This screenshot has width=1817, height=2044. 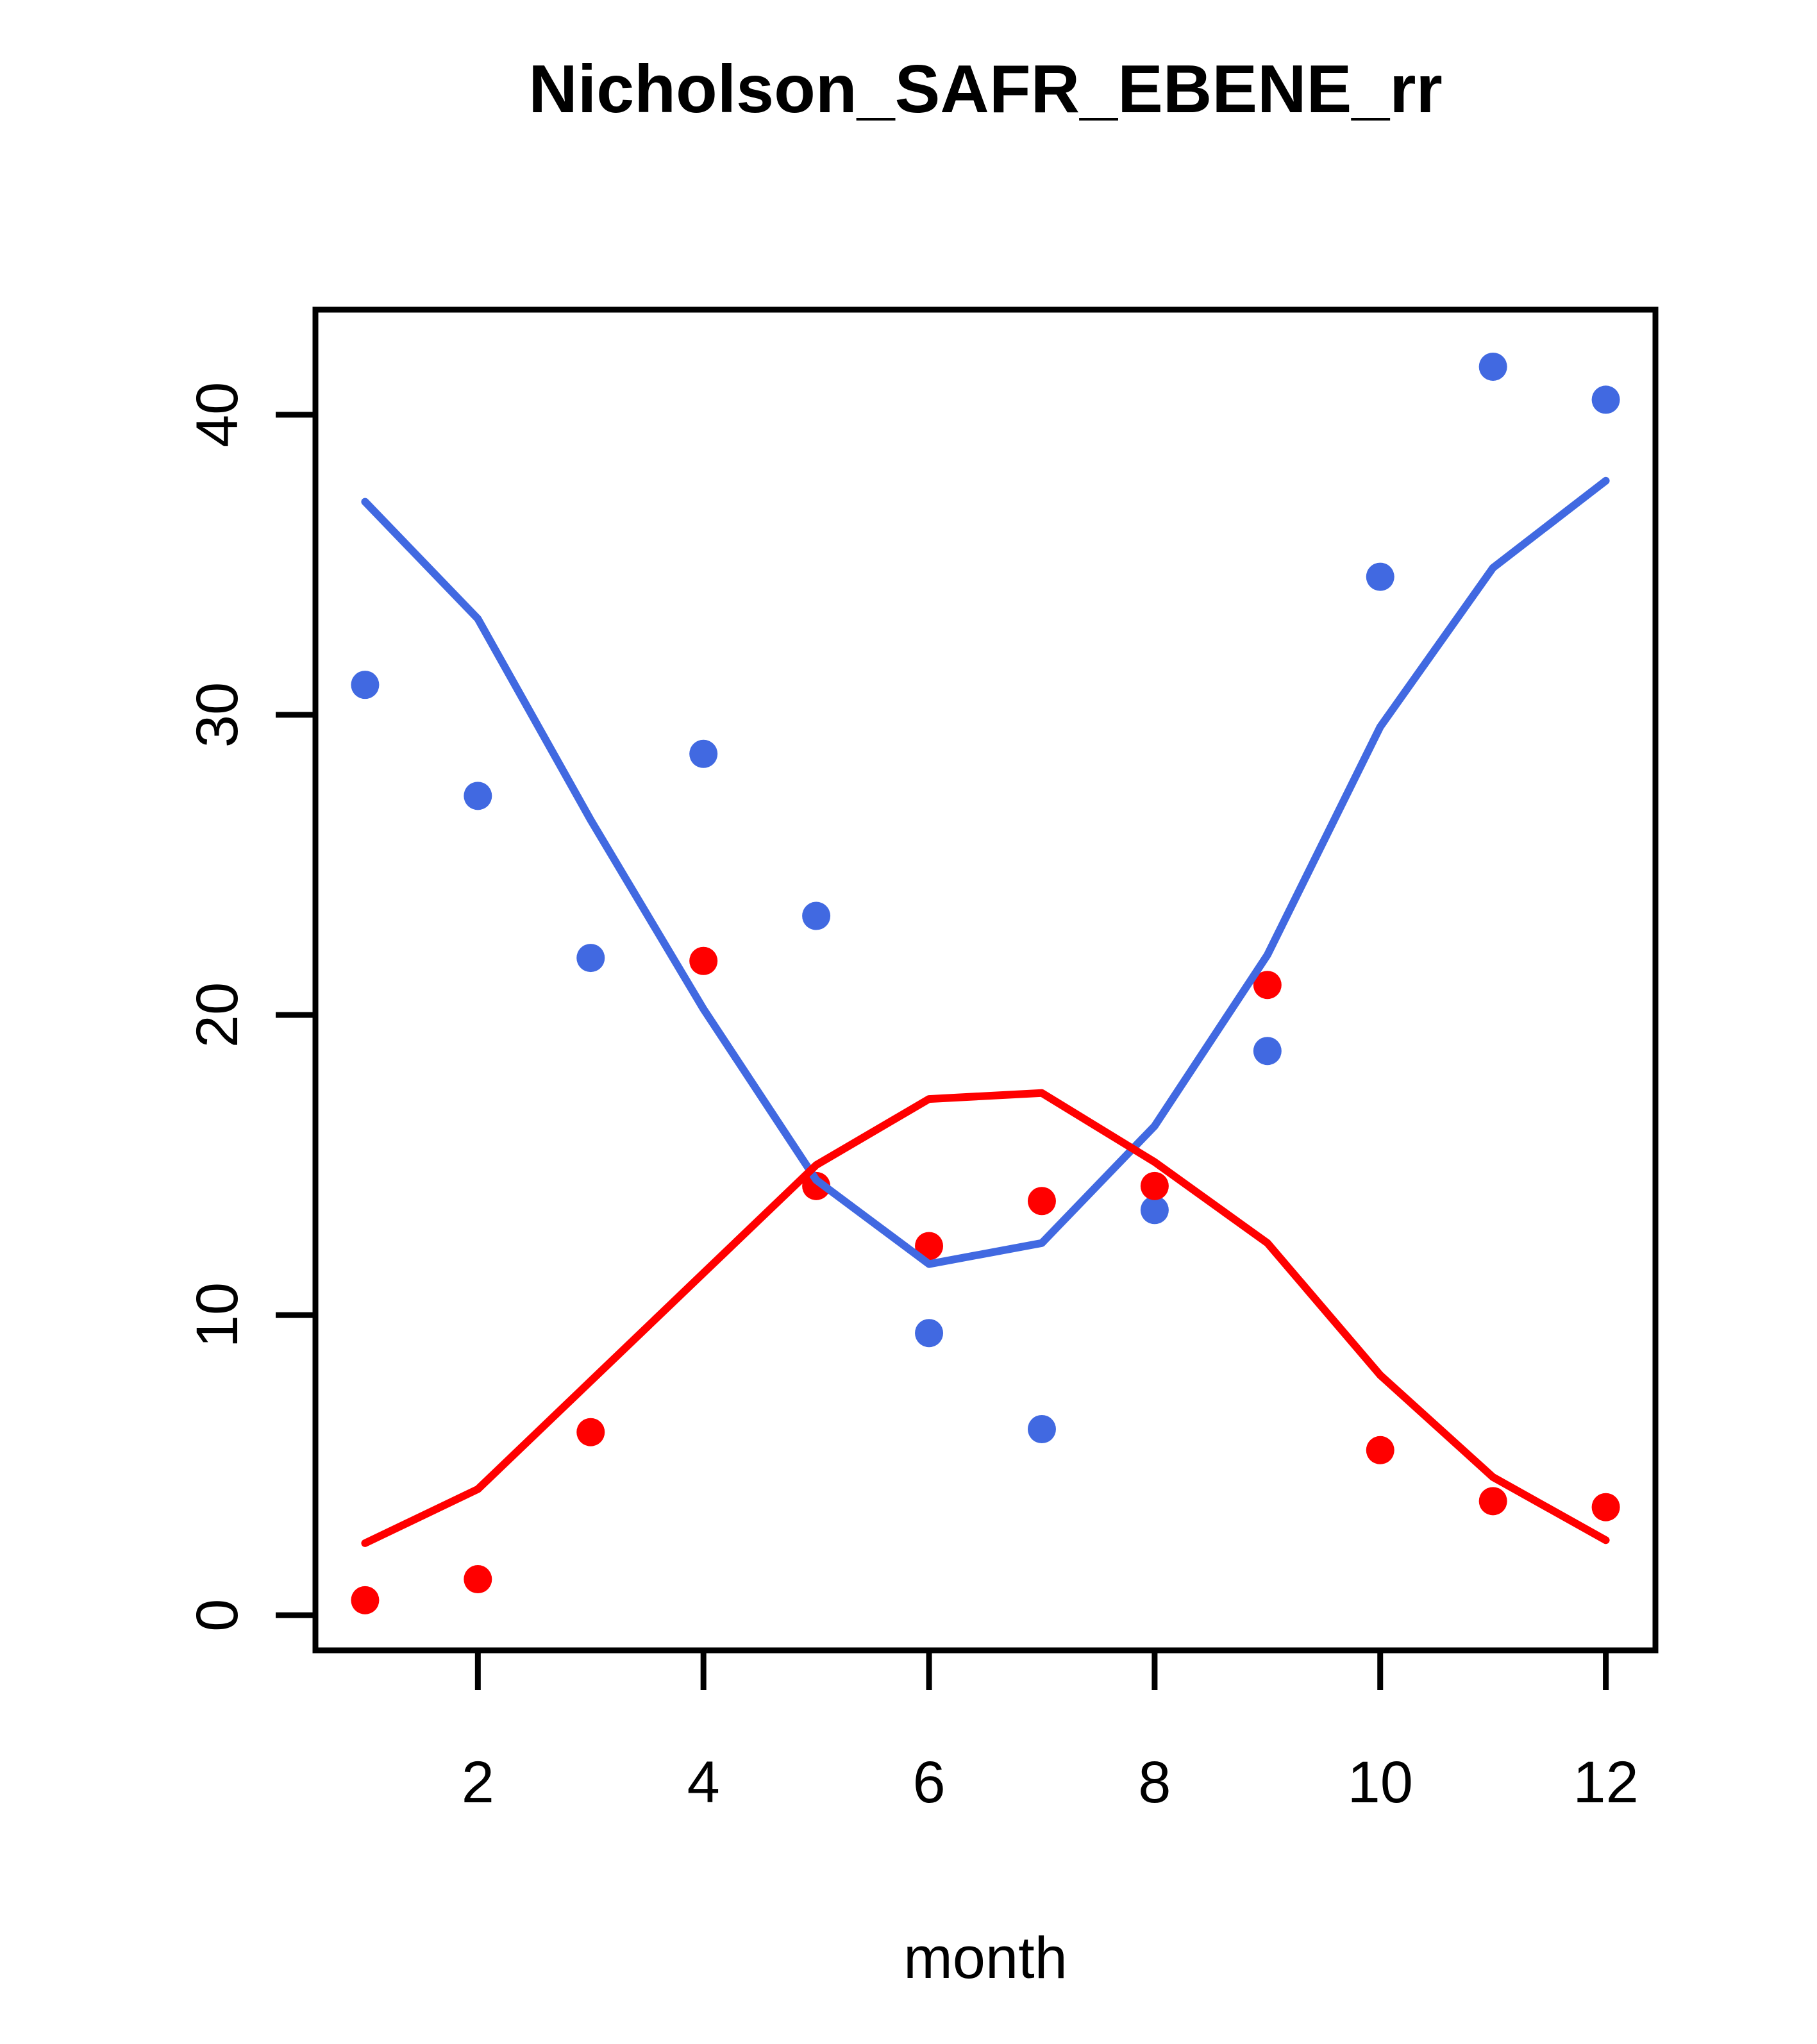 What do you see at coordinates (1381, 1783) in the screenshot?
I see `x-tick-label: 10` at bounding box center [1381, 1783].